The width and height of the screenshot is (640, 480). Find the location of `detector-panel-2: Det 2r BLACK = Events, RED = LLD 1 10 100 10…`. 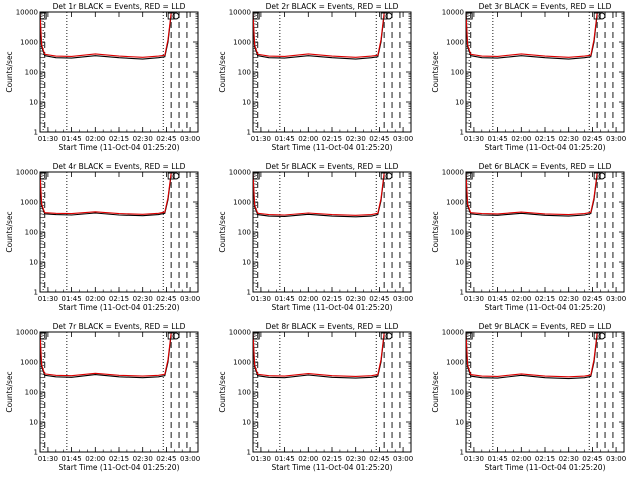

detector-panel-2: Det 2r BLACK = Events, RED = LLD 1 10 100 10… is located at coordinates (315, 77).